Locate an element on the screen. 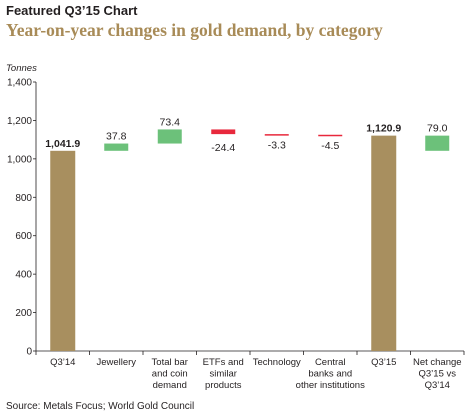 The height and width of the screenshot is (419, 476). bar-value-label: 1,041.9 is located at coordinates (62, 144).